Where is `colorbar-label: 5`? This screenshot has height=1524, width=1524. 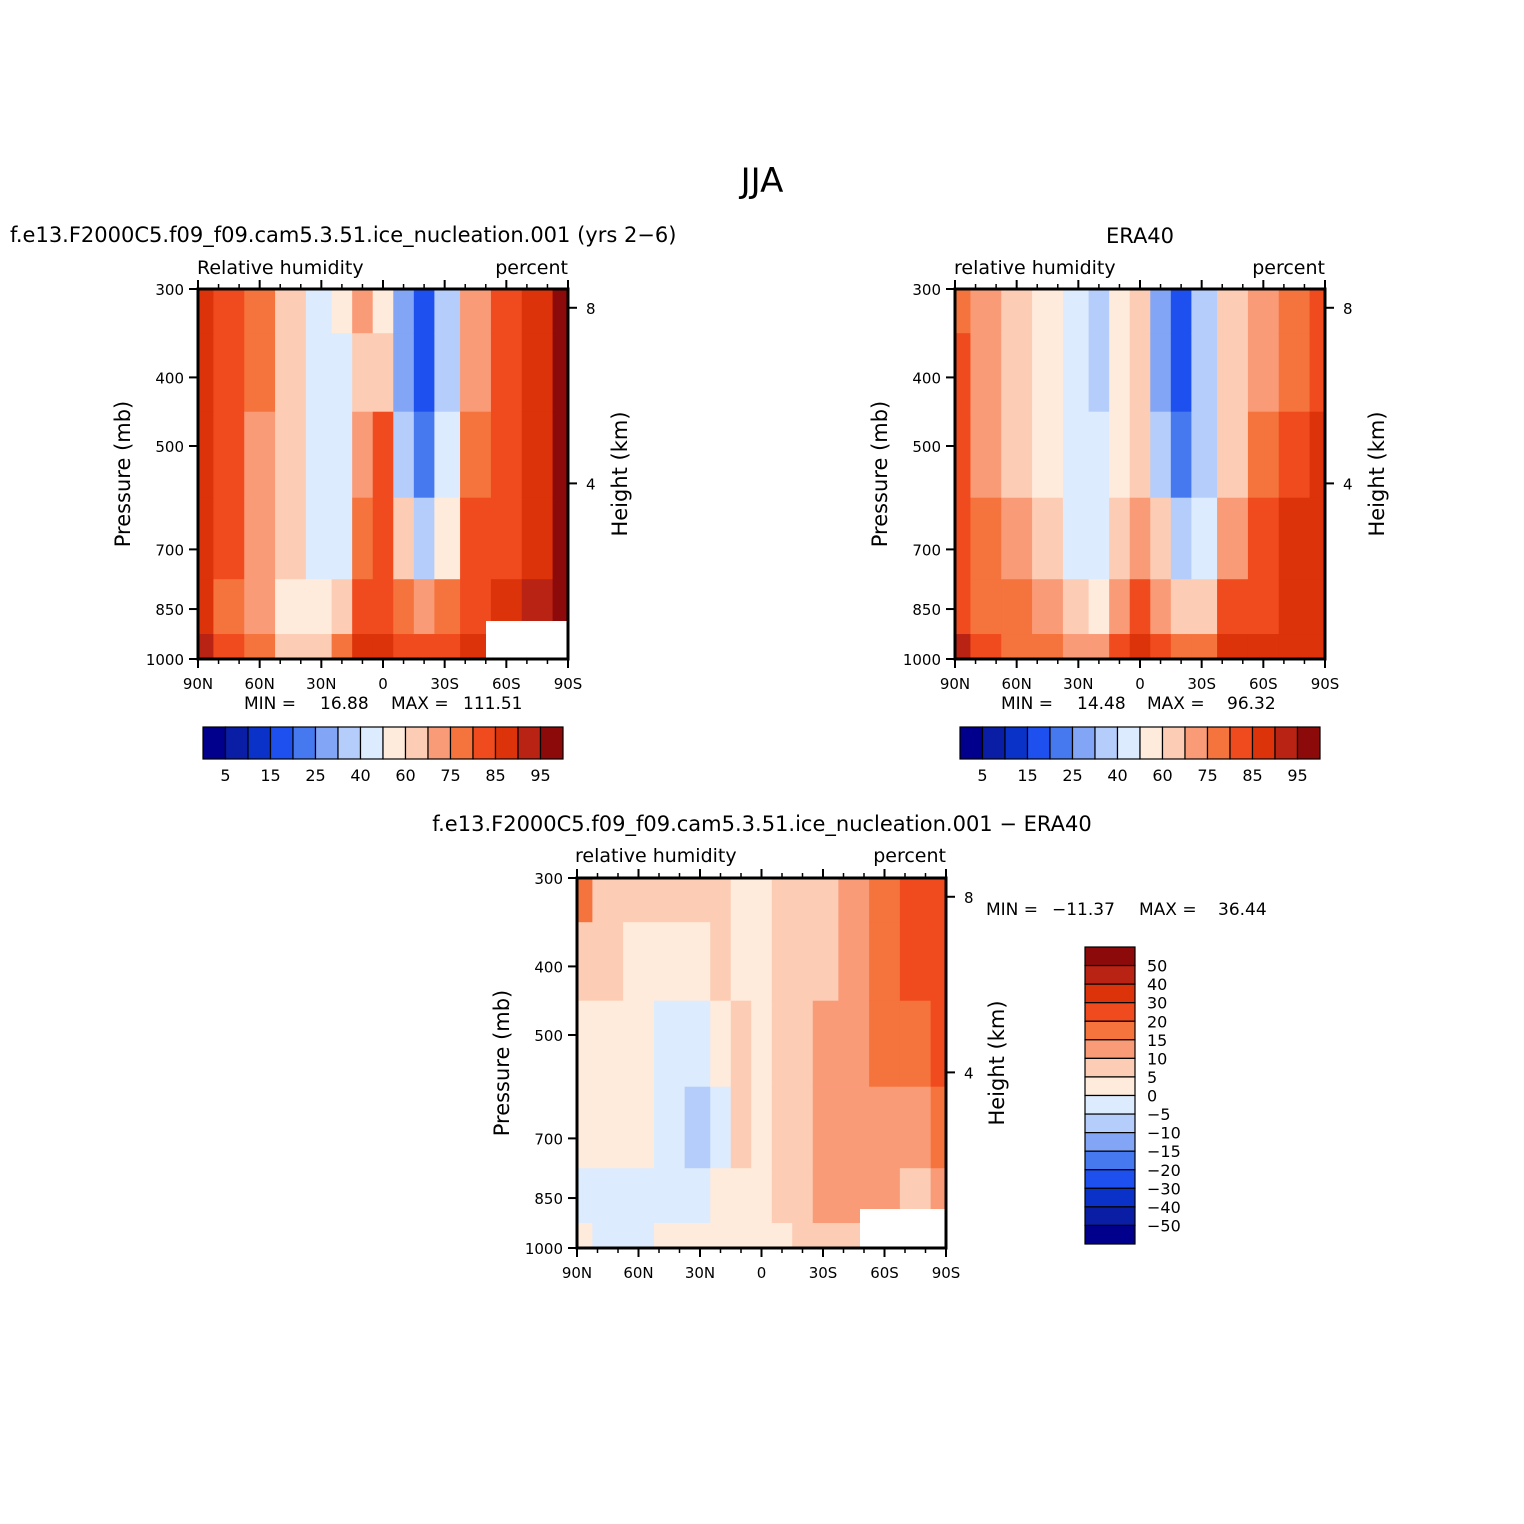
colorbar-label: 5 is located at coordinates (1152, 1077).